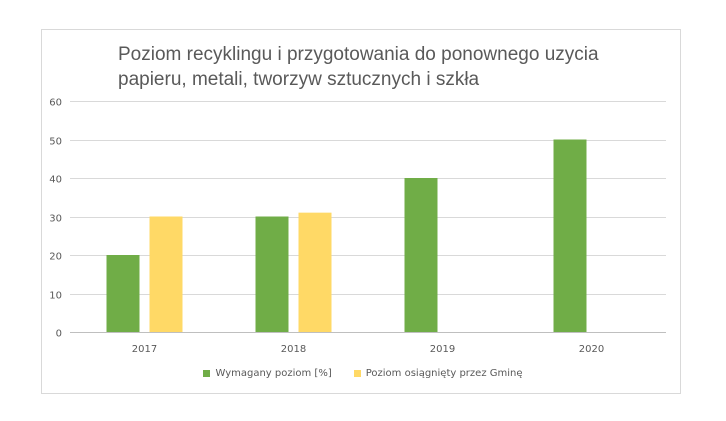 Image resolution: width=726 pixels, height=421 pixels. I want to click on y-tick-label: 10, so click(55, 296).